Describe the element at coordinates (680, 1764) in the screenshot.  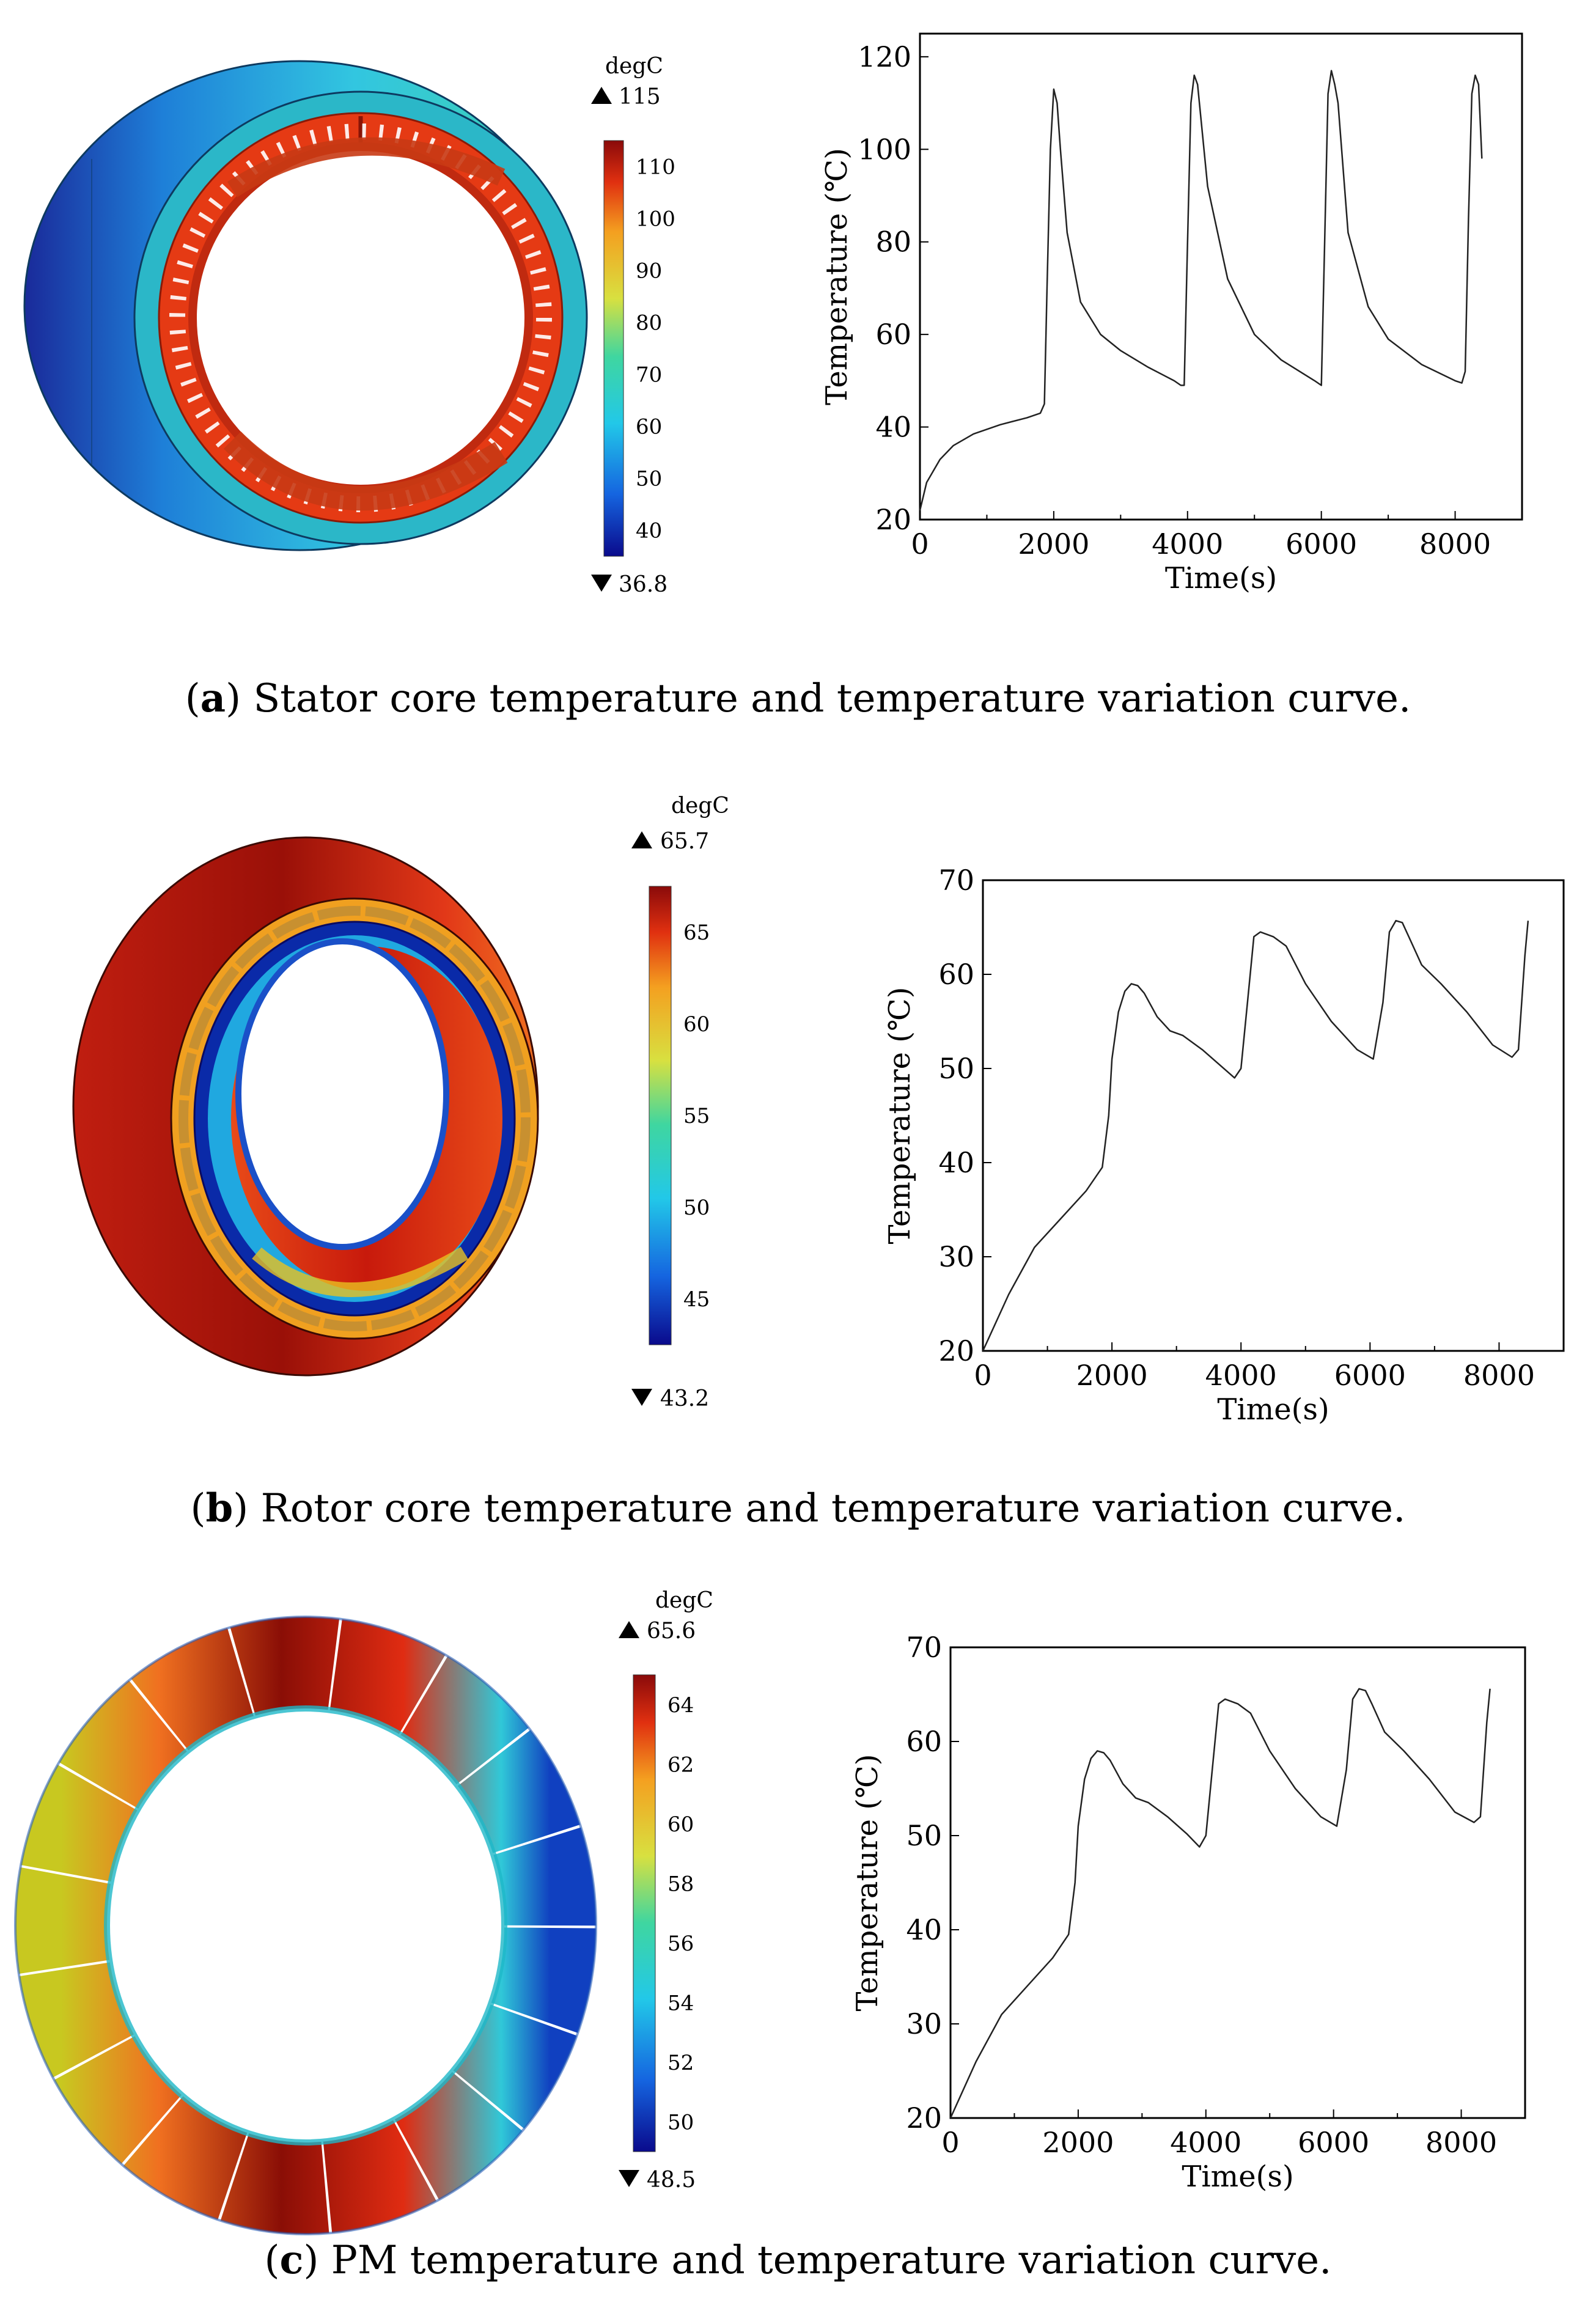
I see `colorbar-c-tick-label: 62` at that location.